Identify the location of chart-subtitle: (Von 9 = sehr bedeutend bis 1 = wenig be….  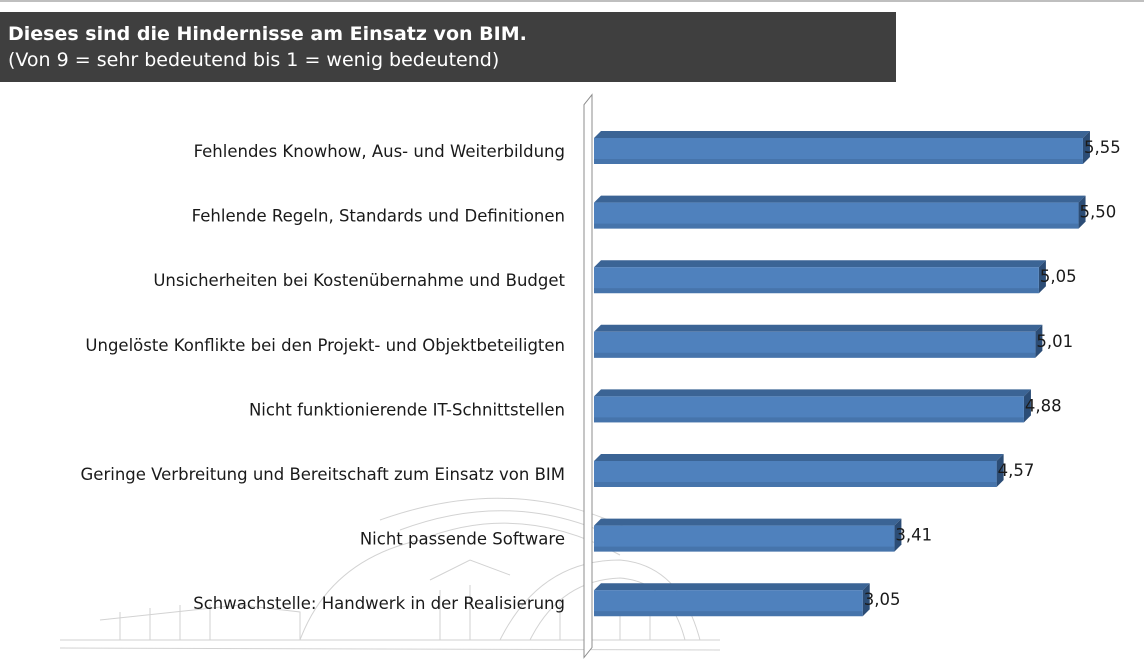
(254, 60).